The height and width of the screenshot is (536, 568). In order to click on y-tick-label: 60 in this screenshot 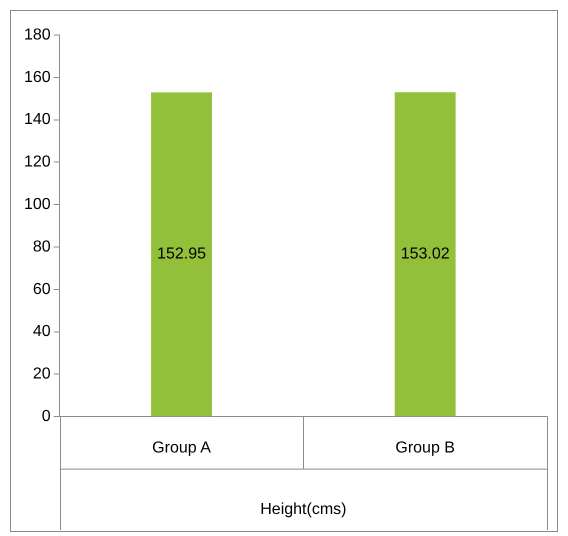, I will do `click(41, 289)`.